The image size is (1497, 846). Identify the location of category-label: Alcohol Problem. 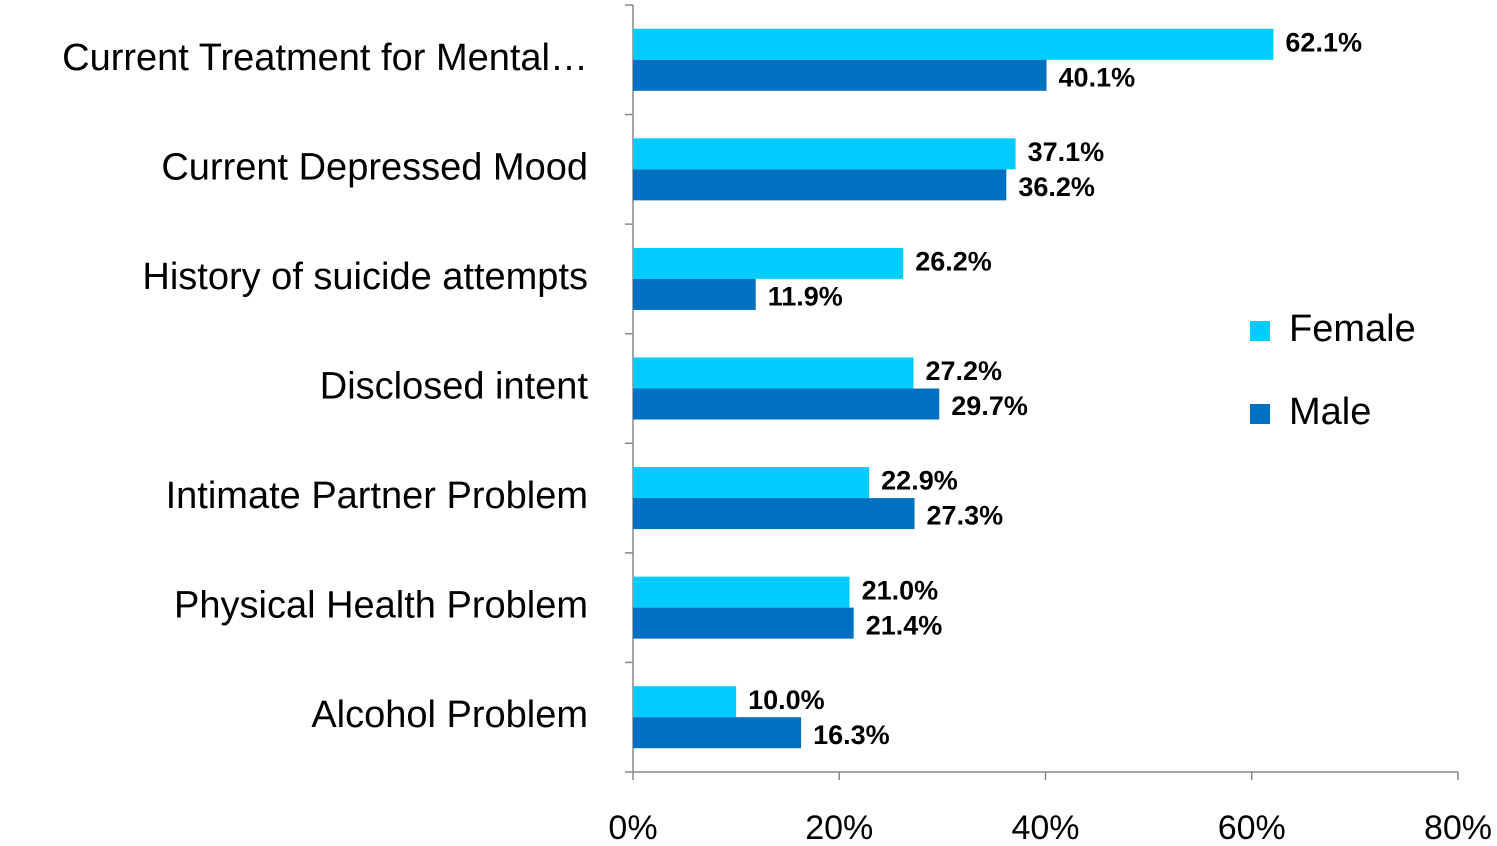
(449, 715).